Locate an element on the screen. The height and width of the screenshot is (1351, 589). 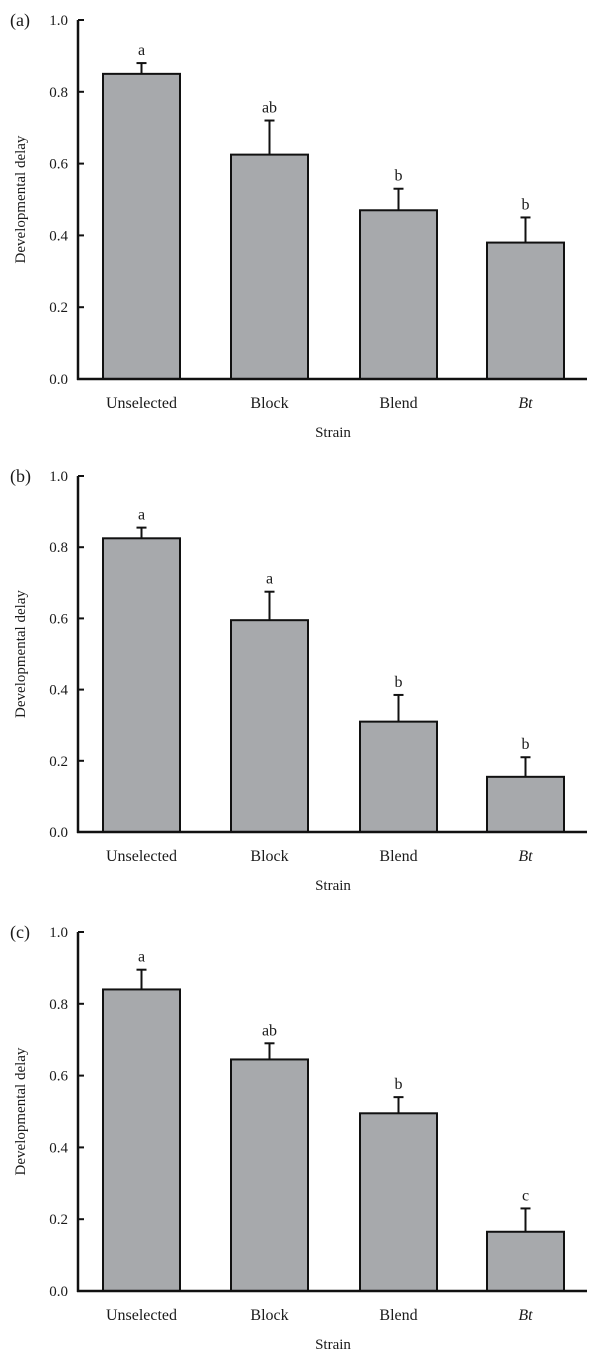
panel-label: (a) is located at coordinates (20, 20).